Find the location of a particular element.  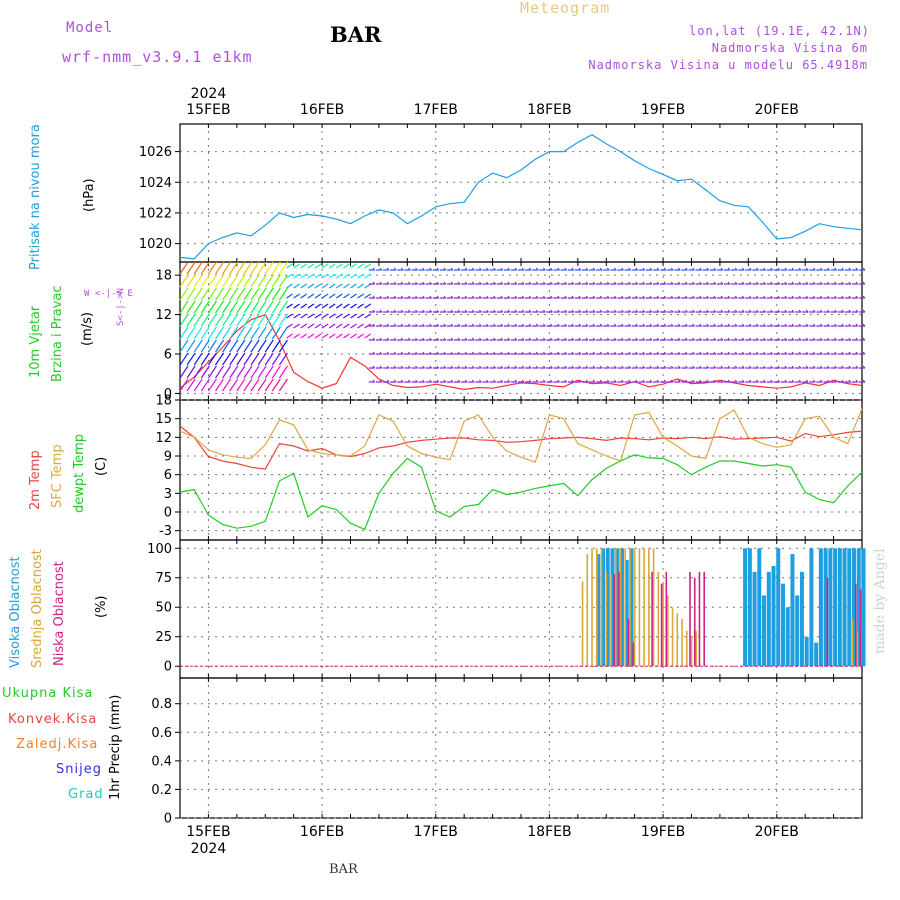

panel-frame is located at coordinates (521, 748).